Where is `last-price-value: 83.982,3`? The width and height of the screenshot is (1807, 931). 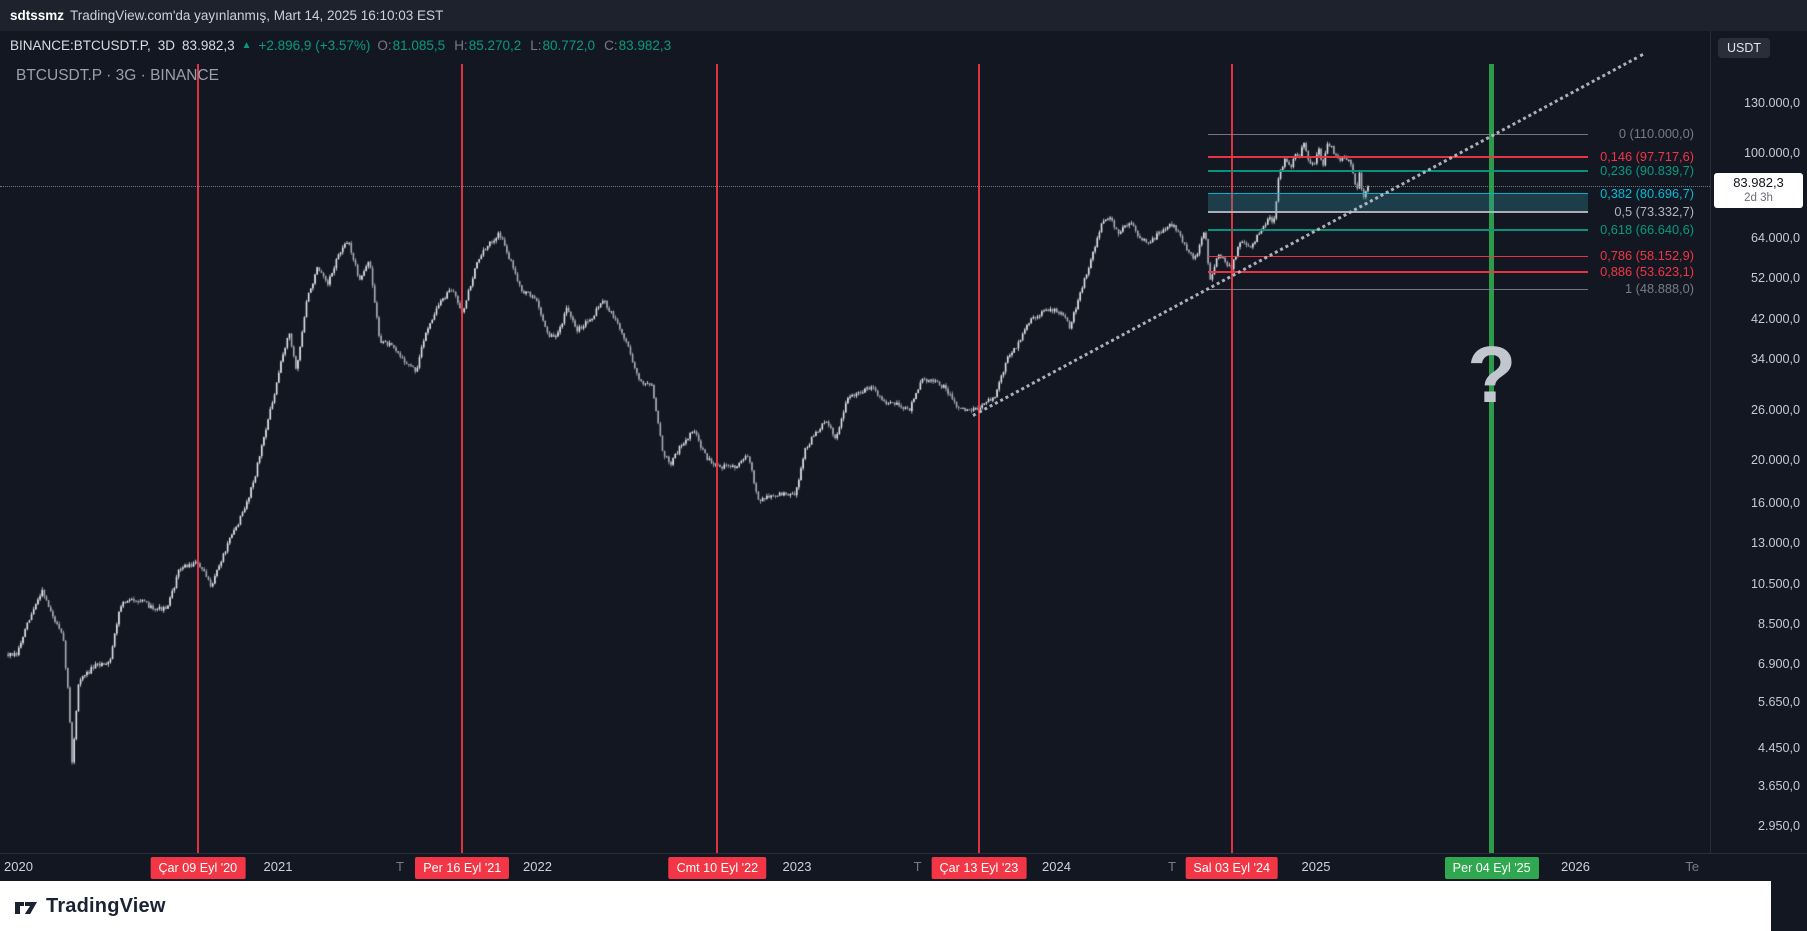 last-price-value: 83.982,3 is located at coordinates (208, 45).